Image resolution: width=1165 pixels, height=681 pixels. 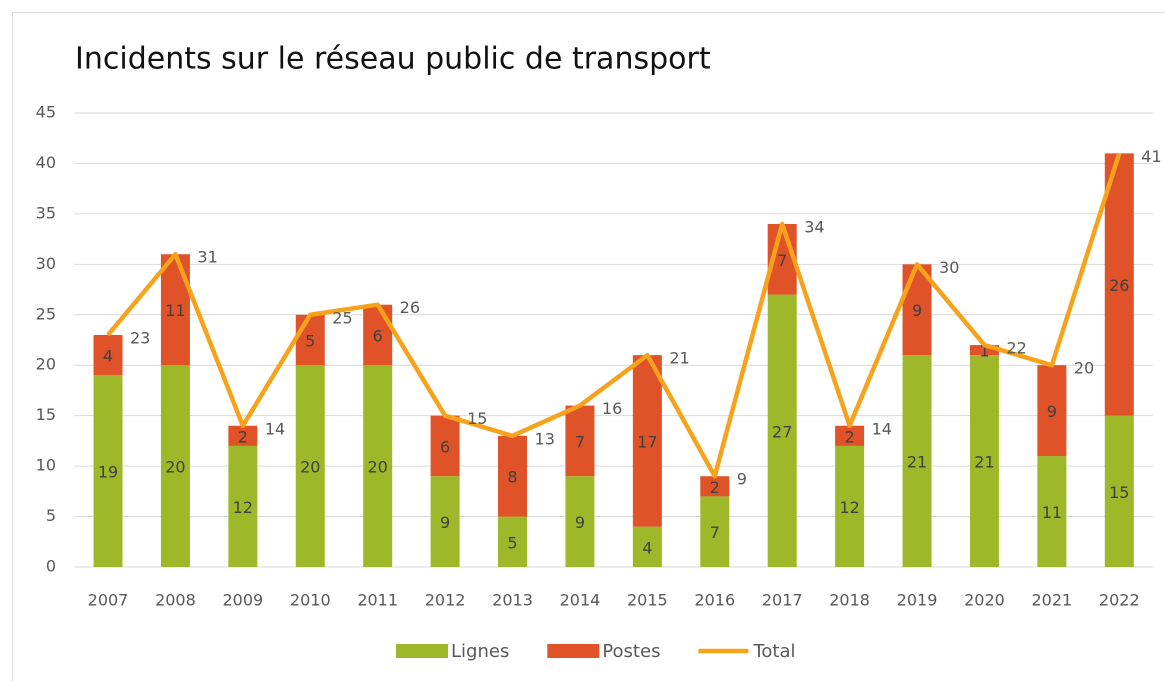 What do you see at coordinates (1119, 600) in the screenshot?
I see `x-tick-label: 2022` at bounding box center [1119, 600].